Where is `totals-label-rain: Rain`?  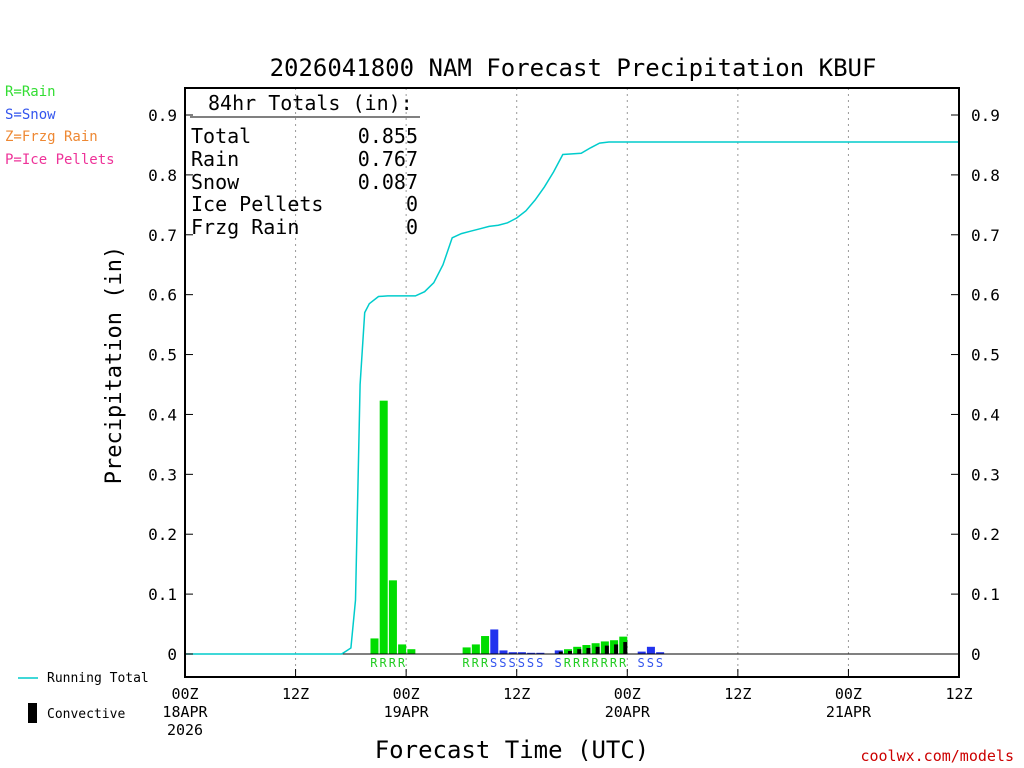 totals-label-rain: Rain is located at coordinates (215, 159).